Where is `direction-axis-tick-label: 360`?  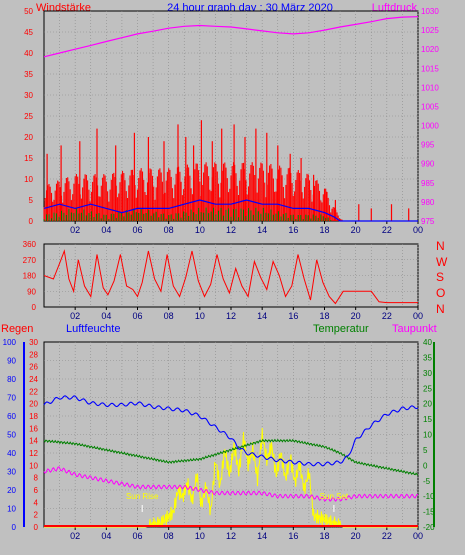
direction-axis-tick-label: 360 is located at coordinates (30, 244).